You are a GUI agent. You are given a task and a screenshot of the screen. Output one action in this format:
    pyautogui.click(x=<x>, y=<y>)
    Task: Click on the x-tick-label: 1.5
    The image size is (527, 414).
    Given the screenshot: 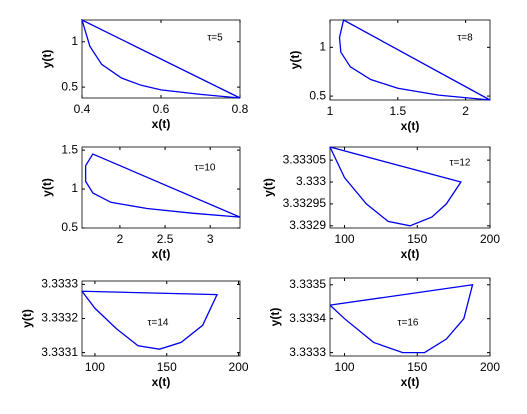 What is the action you would take?
    pyautogui.click(x=397, y=111)
    